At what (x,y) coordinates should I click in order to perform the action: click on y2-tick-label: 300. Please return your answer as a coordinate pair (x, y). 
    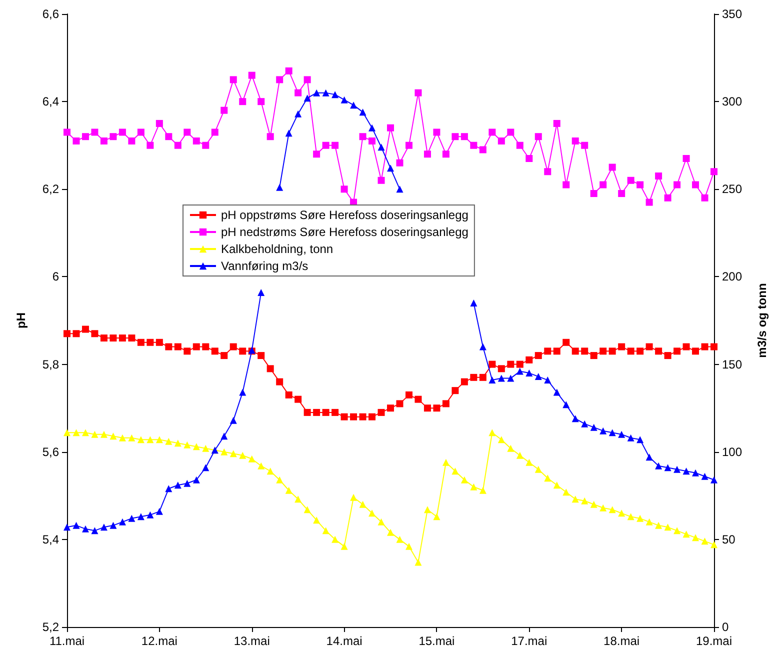
    Looking at the image, I should click on (732, 101).